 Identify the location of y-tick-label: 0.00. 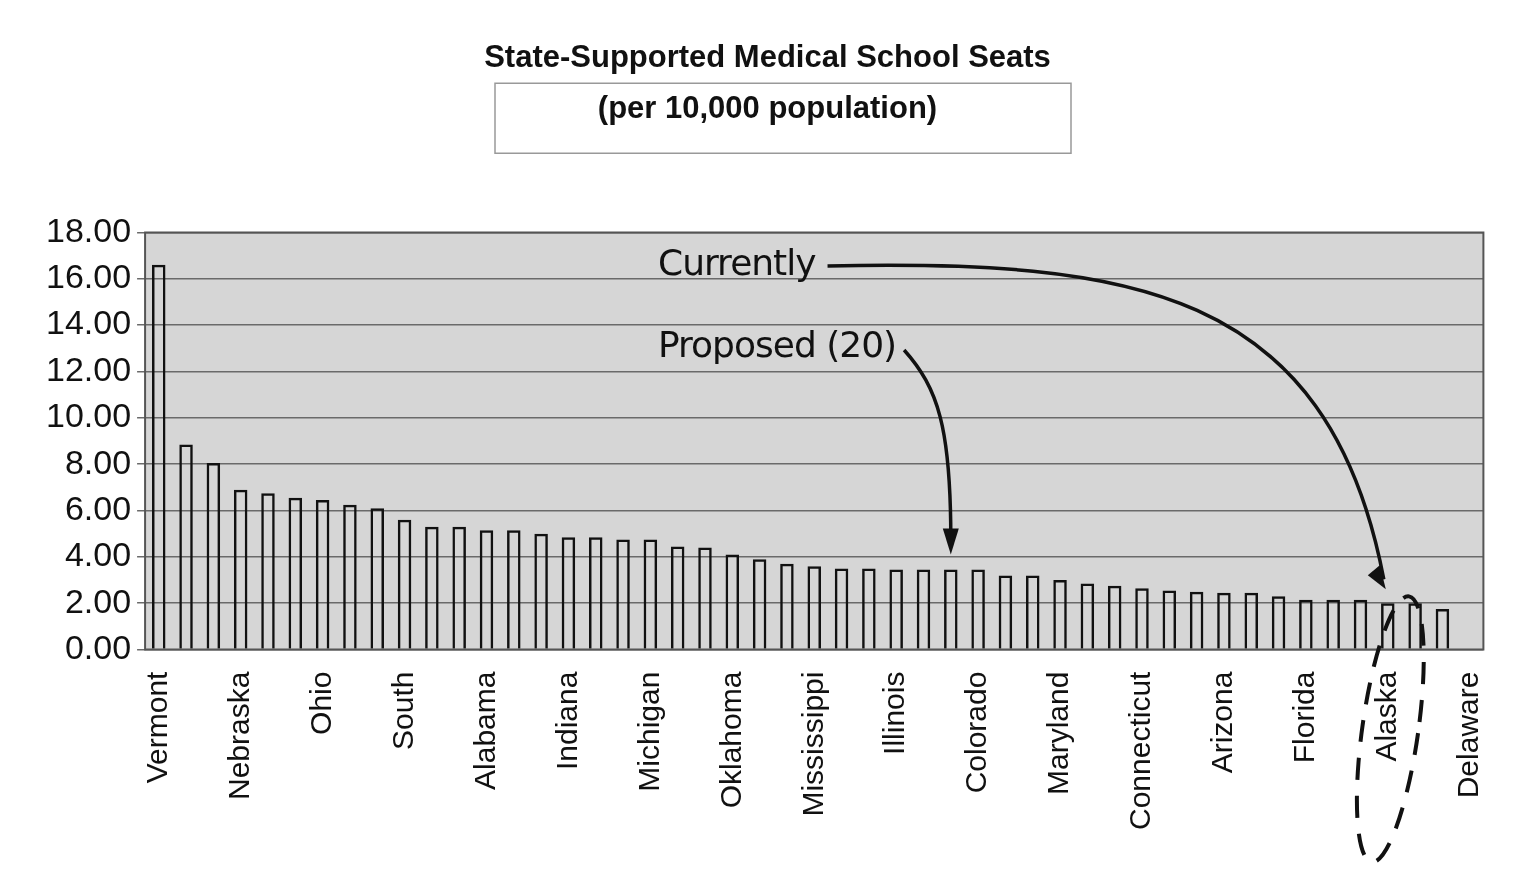
(98, 646).